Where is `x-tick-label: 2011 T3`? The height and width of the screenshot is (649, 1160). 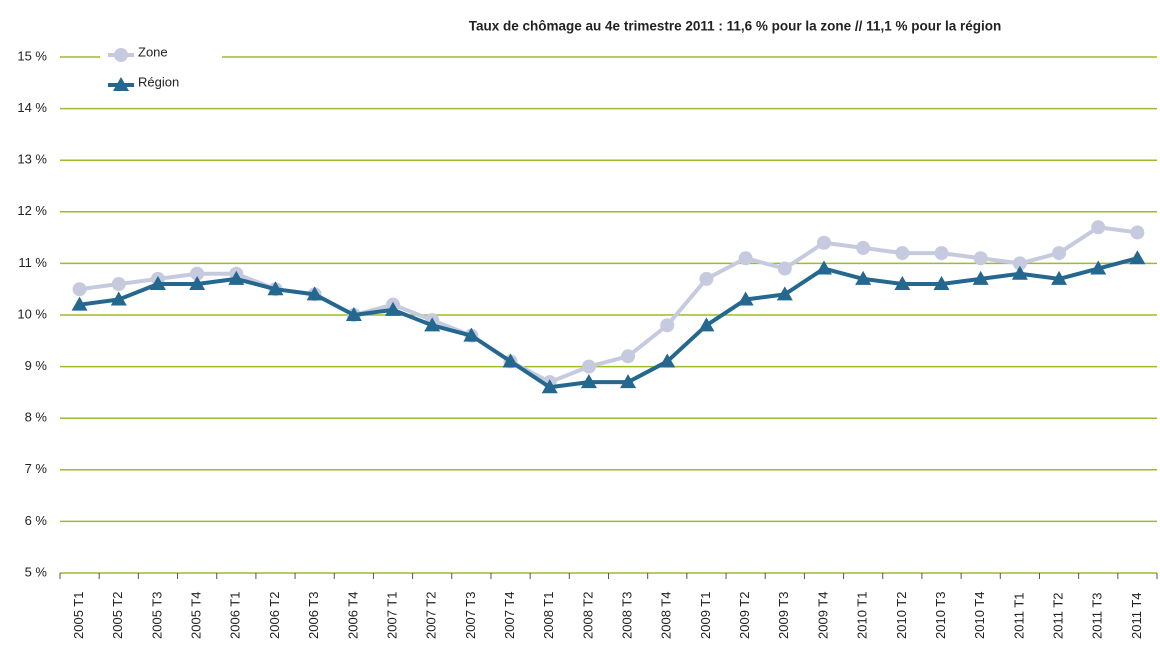 x-tick-label: 2011 T3 is located at coordinates (1097, 615).